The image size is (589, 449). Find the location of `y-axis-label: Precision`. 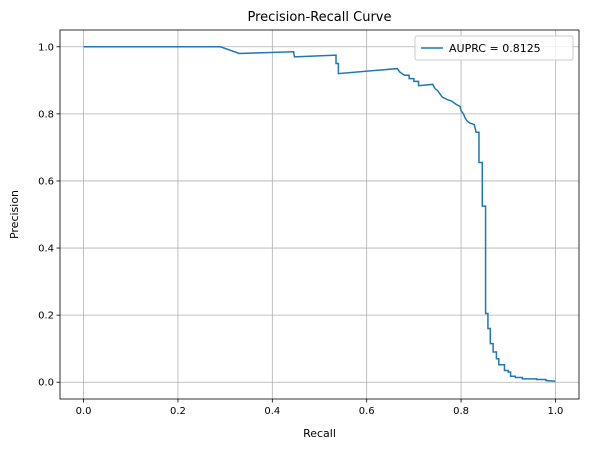

y-axis-label: Precision is located at coordinates (14, 214).